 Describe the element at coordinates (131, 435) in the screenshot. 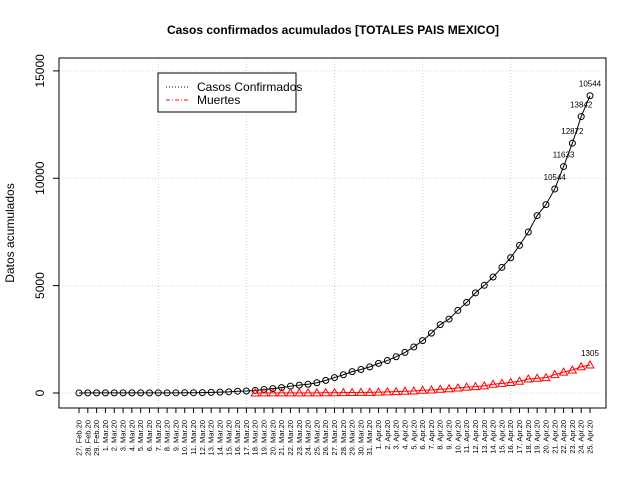

I see `x-tick-label: 4. Mar.20` at that location.